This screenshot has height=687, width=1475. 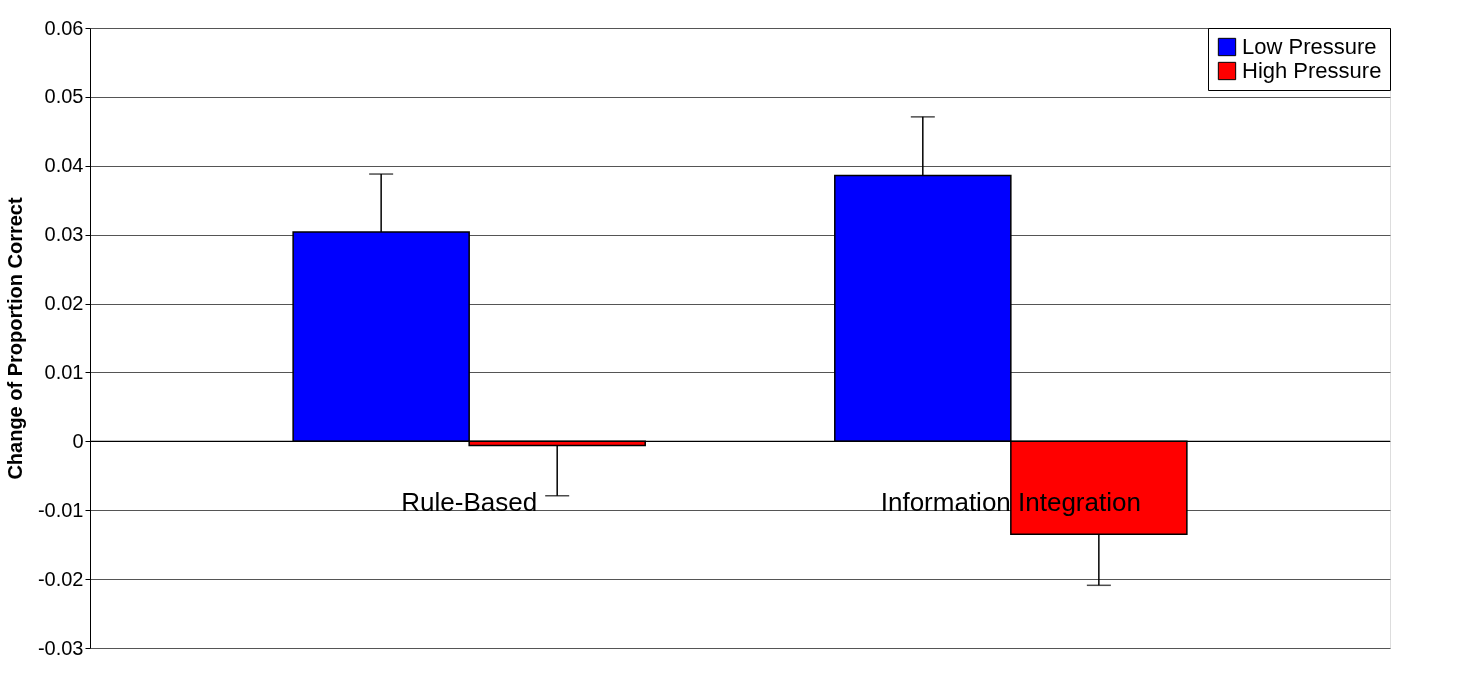 I want to click on y-tick-label: -0.03, so click(x=60, y=647).